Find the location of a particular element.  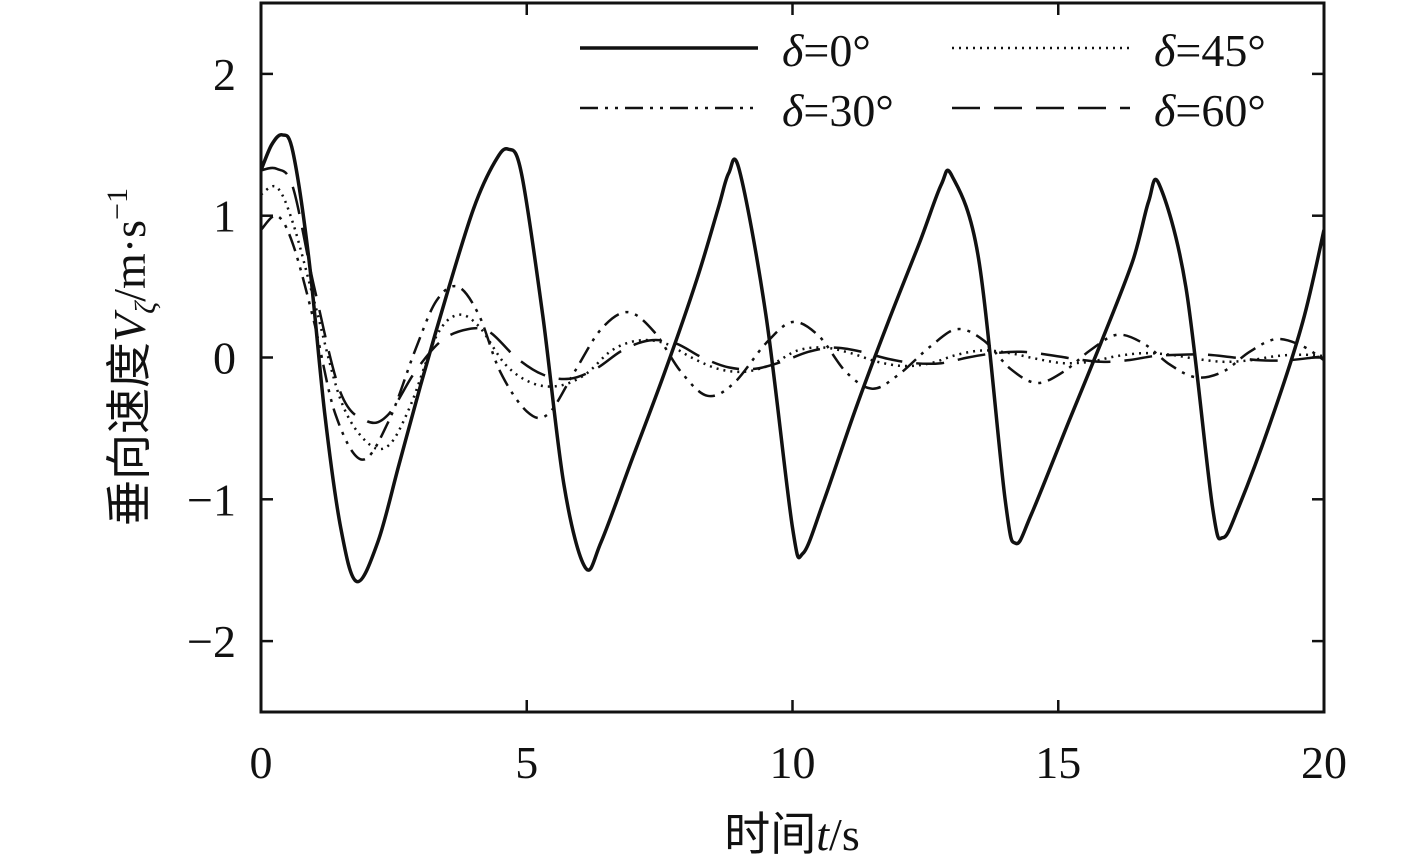

x-tick-label: 10 is located at coordinates (793, 762).